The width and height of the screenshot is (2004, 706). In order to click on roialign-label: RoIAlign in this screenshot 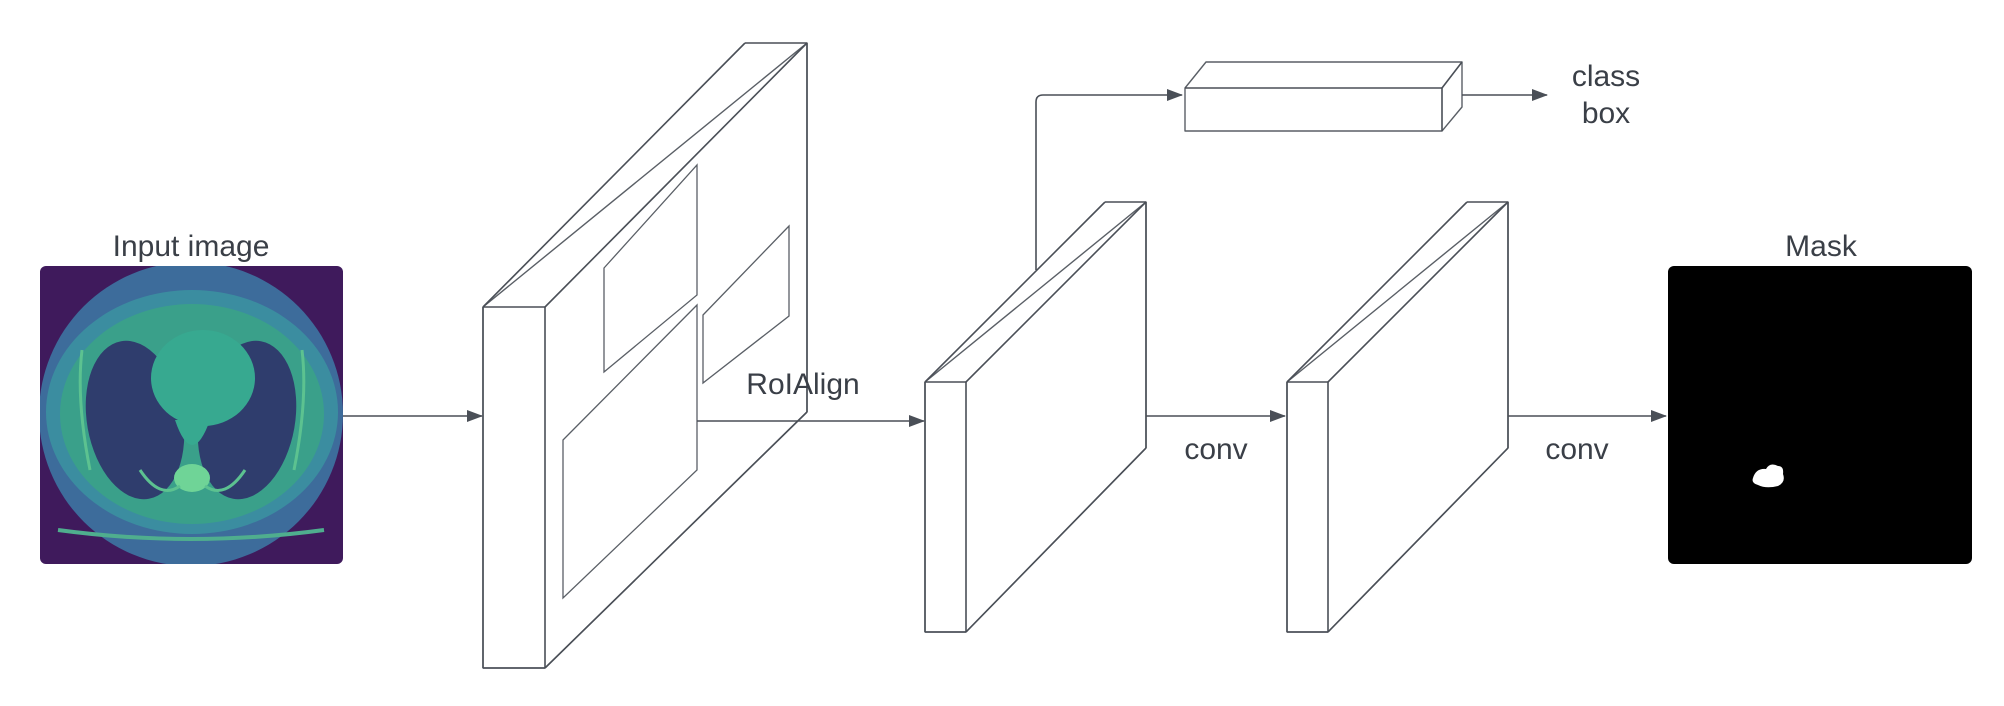, I will do `click(802, 384)`.